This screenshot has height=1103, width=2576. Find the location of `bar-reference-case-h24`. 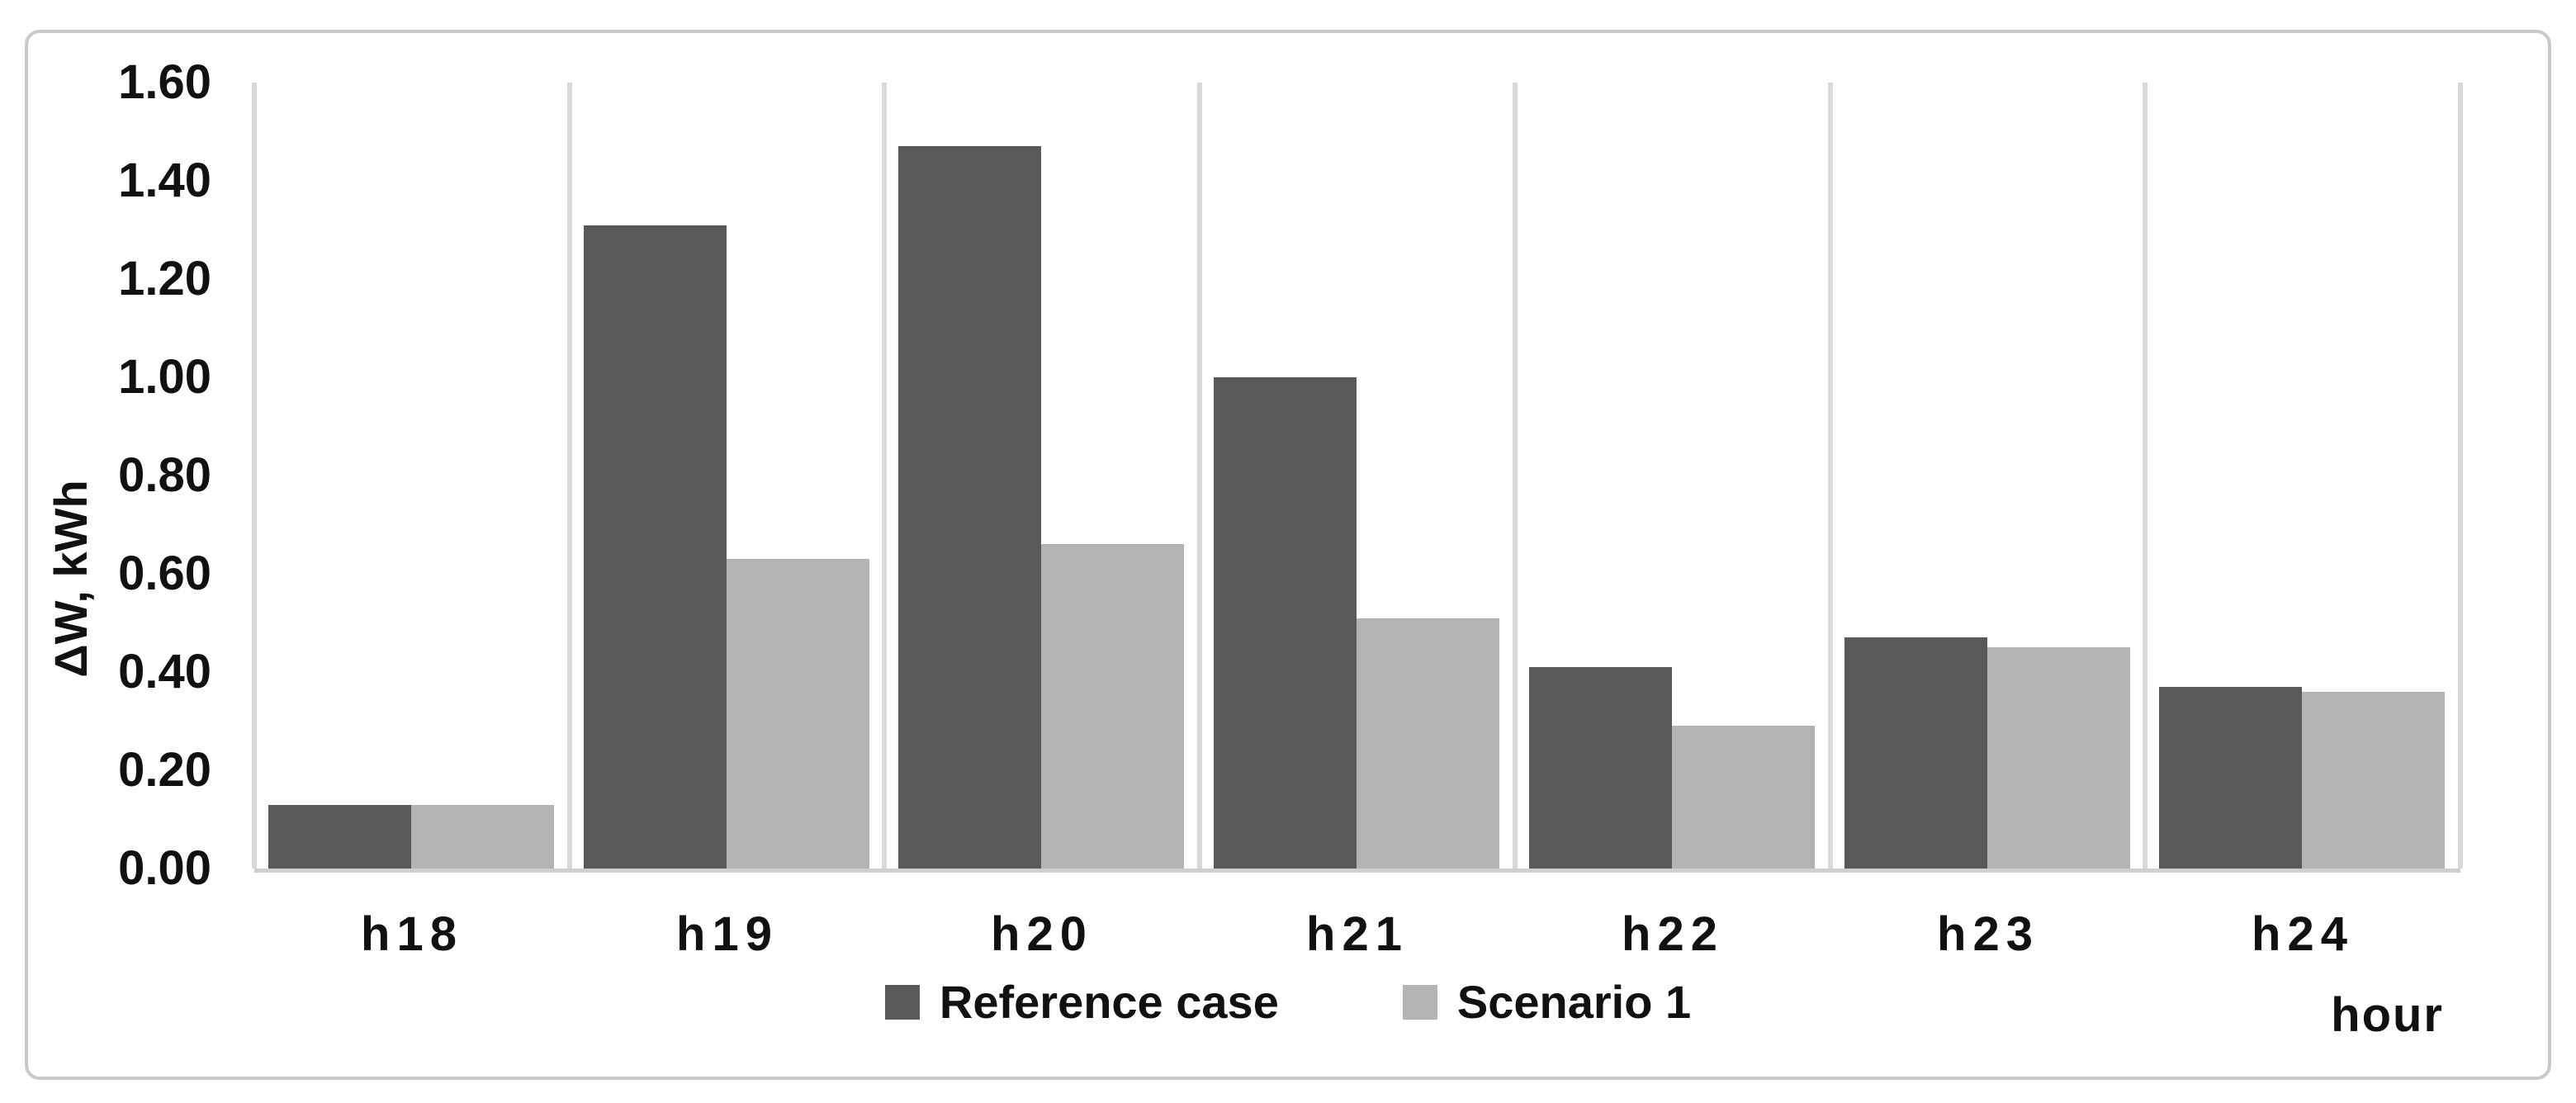

bar-reference-case-h24 is located at coordinates (2230, 778).